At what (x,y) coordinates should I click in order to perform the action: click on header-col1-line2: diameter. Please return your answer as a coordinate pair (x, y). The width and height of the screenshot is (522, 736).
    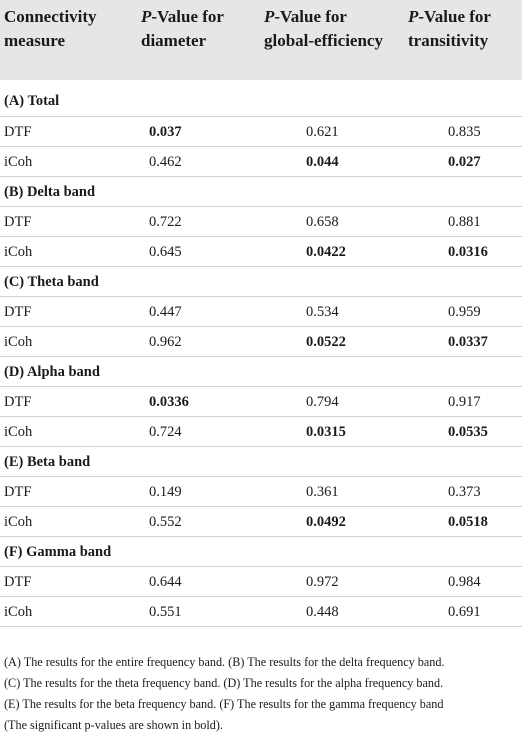
    Looking at the image, I should click on (174, 40).